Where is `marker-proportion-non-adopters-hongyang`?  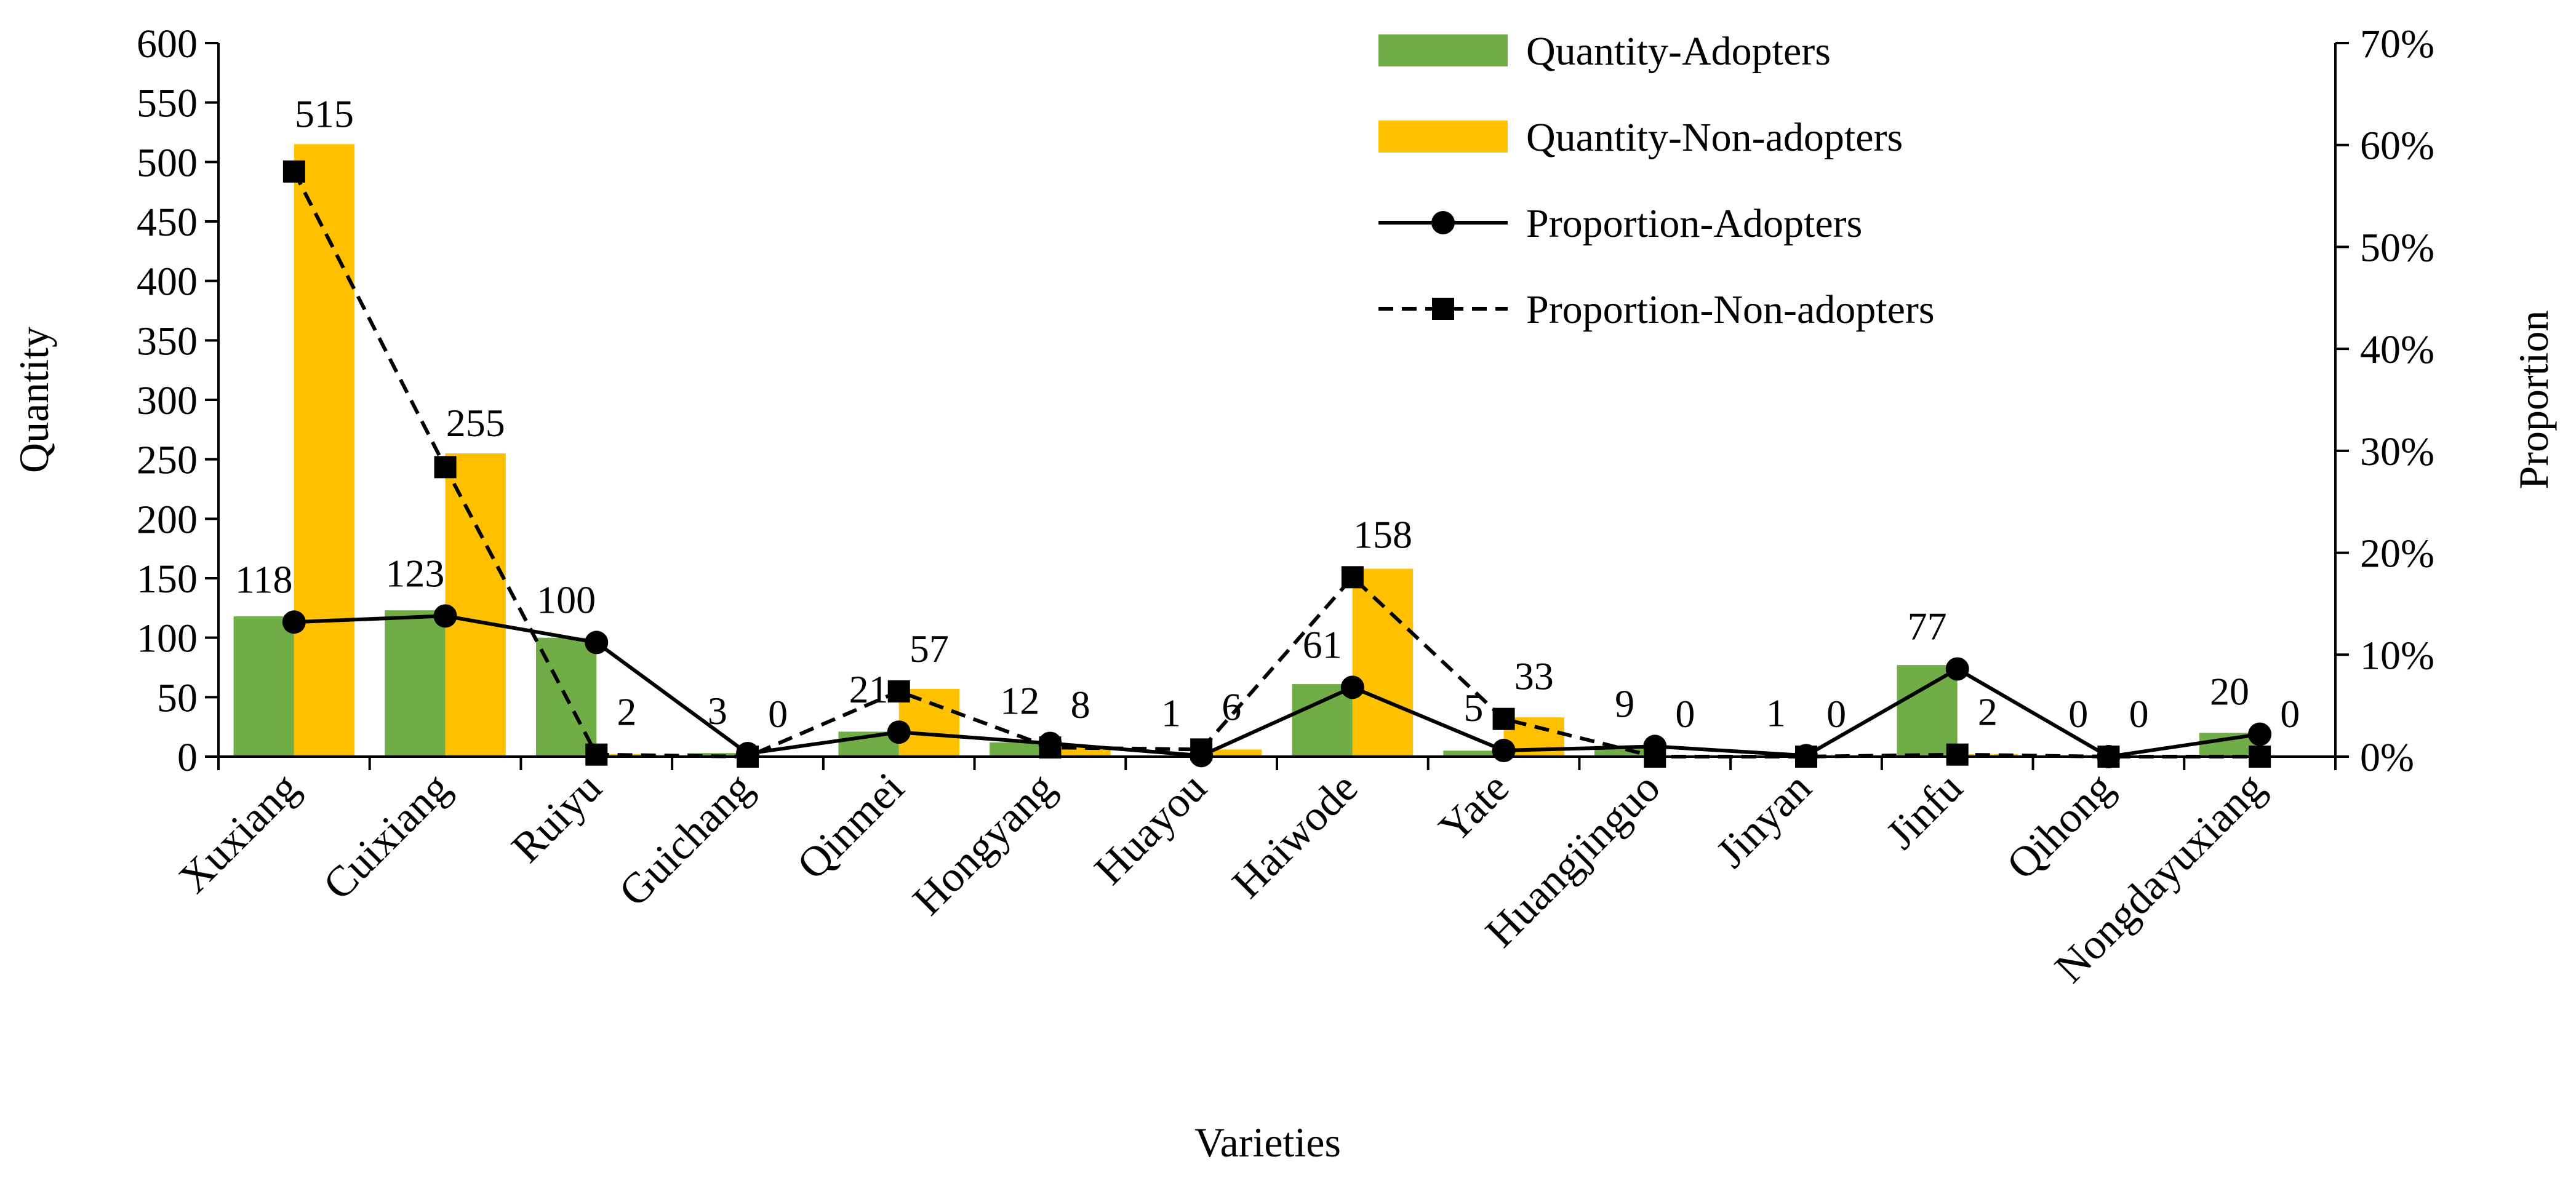 marker-proportion-non-adopters-hongyang is located at coordinates (1050, 747).